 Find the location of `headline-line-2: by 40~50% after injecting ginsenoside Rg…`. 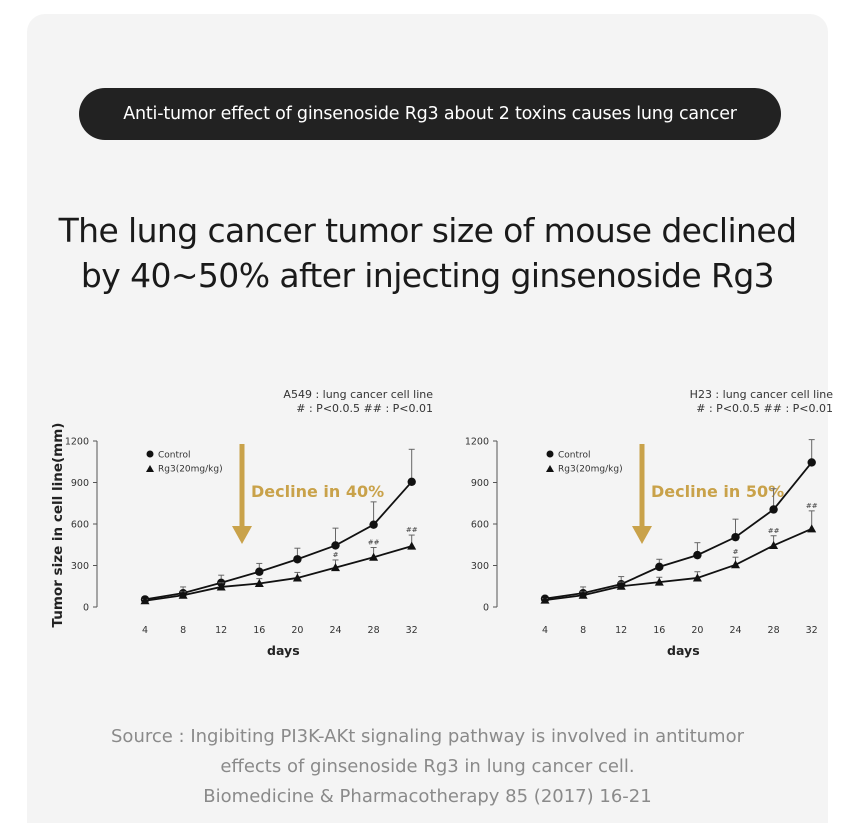

headline-line-2: by 40~50% after injecting ginsenoside Rg… is located at coordinates (427, 275).